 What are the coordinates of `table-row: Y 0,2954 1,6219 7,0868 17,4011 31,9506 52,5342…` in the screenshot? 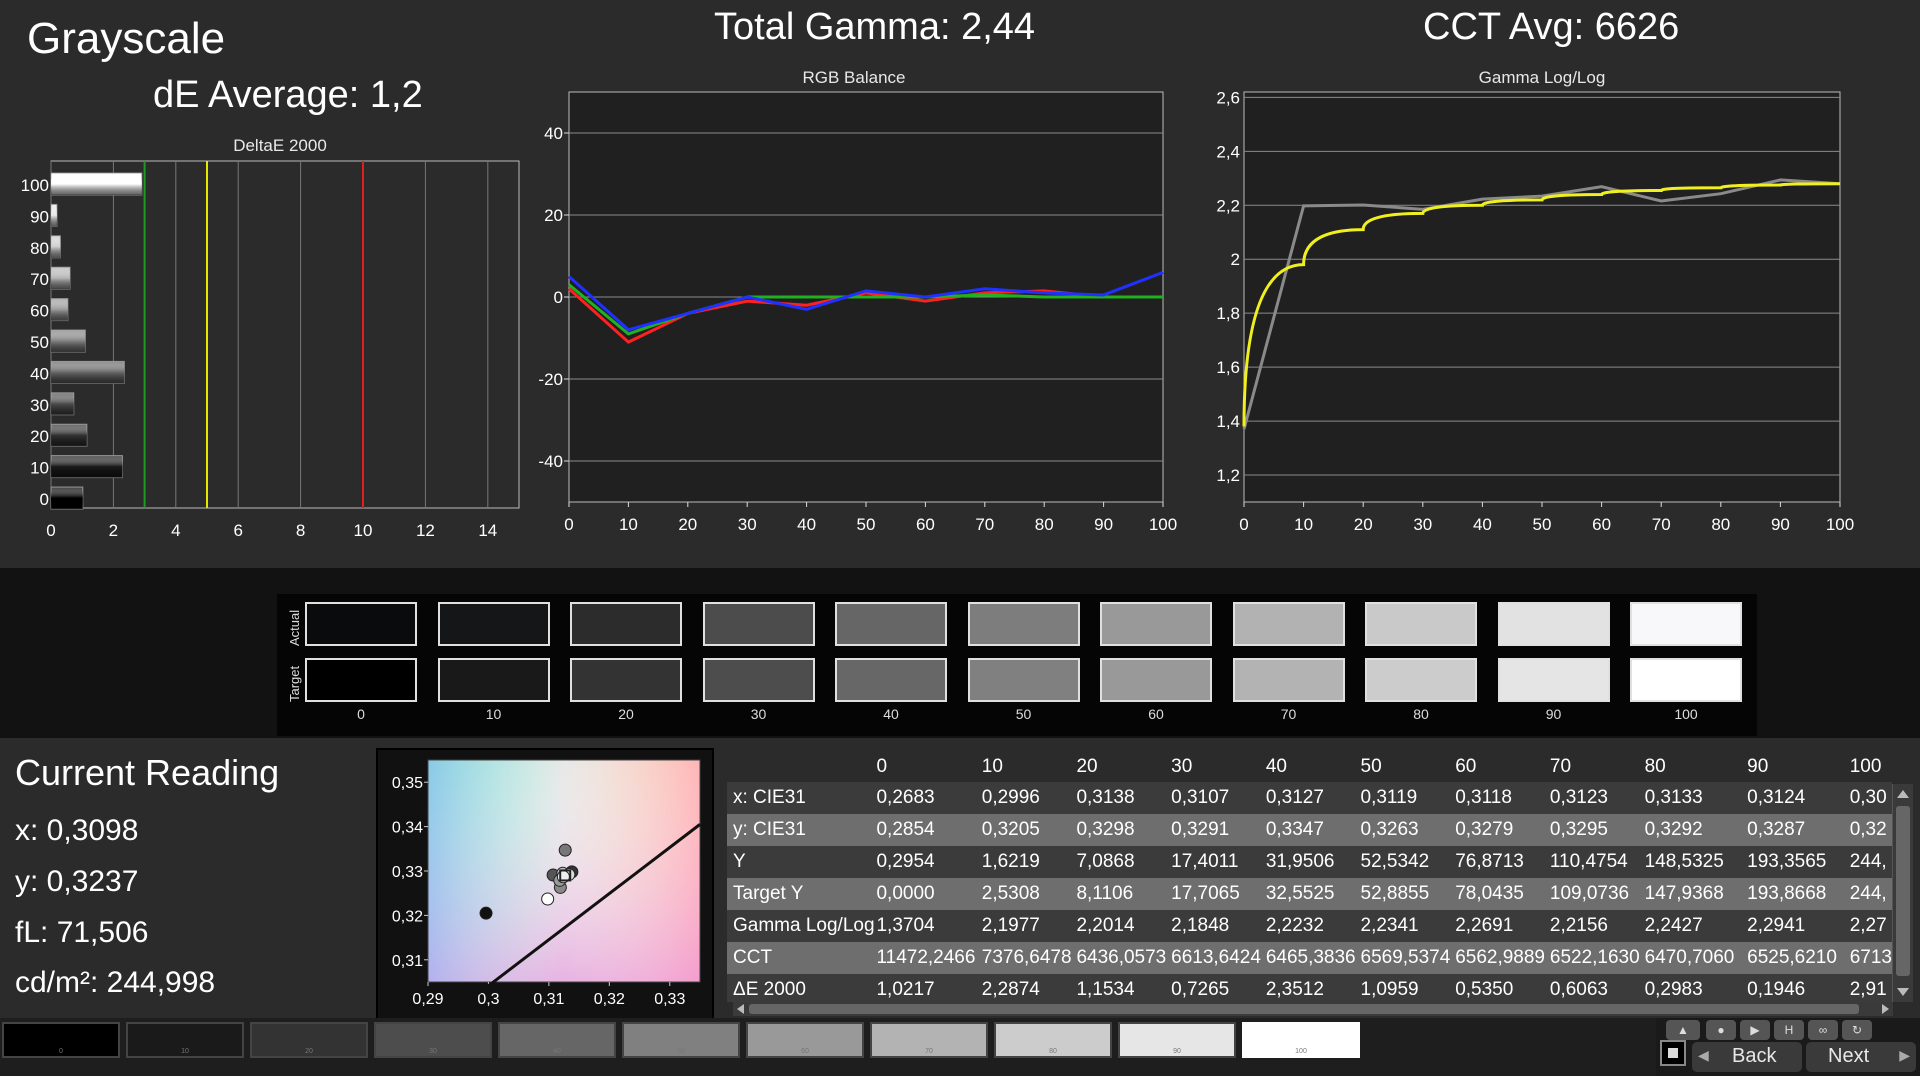 It's located at (1309, 862).